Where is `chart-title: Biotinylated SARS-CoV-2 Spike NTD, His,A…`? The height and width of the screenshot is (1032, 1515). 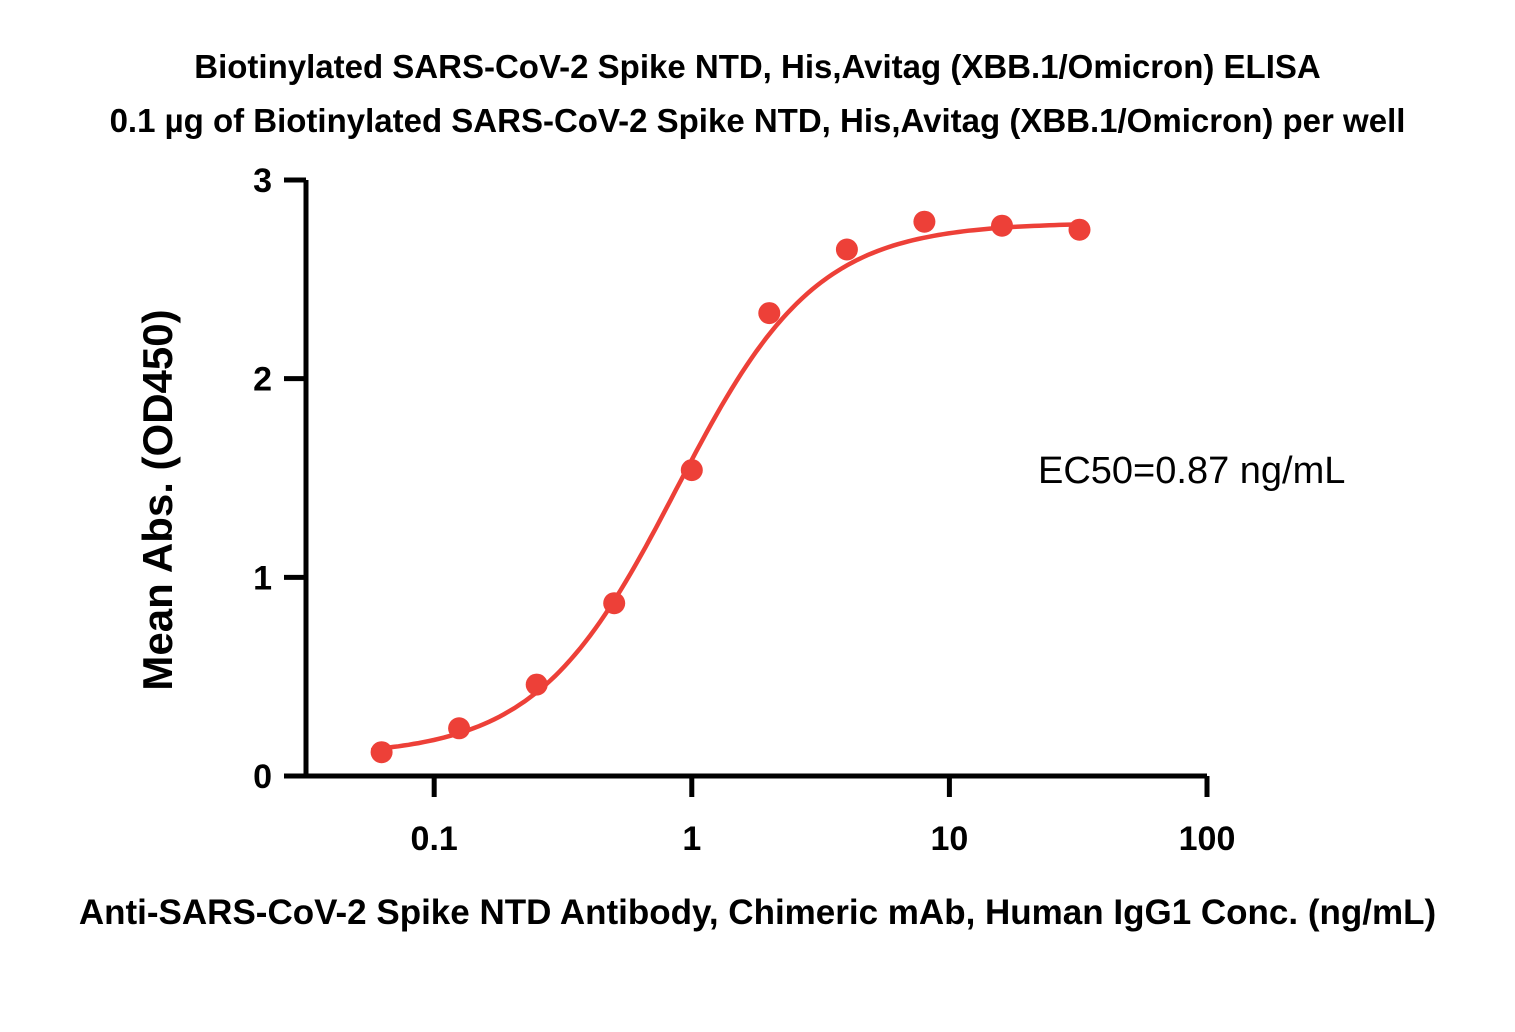 chart-title: Biotinylated SARS-CoV-2 Spike NTD, His,A… is located at coordinates (757, 66).